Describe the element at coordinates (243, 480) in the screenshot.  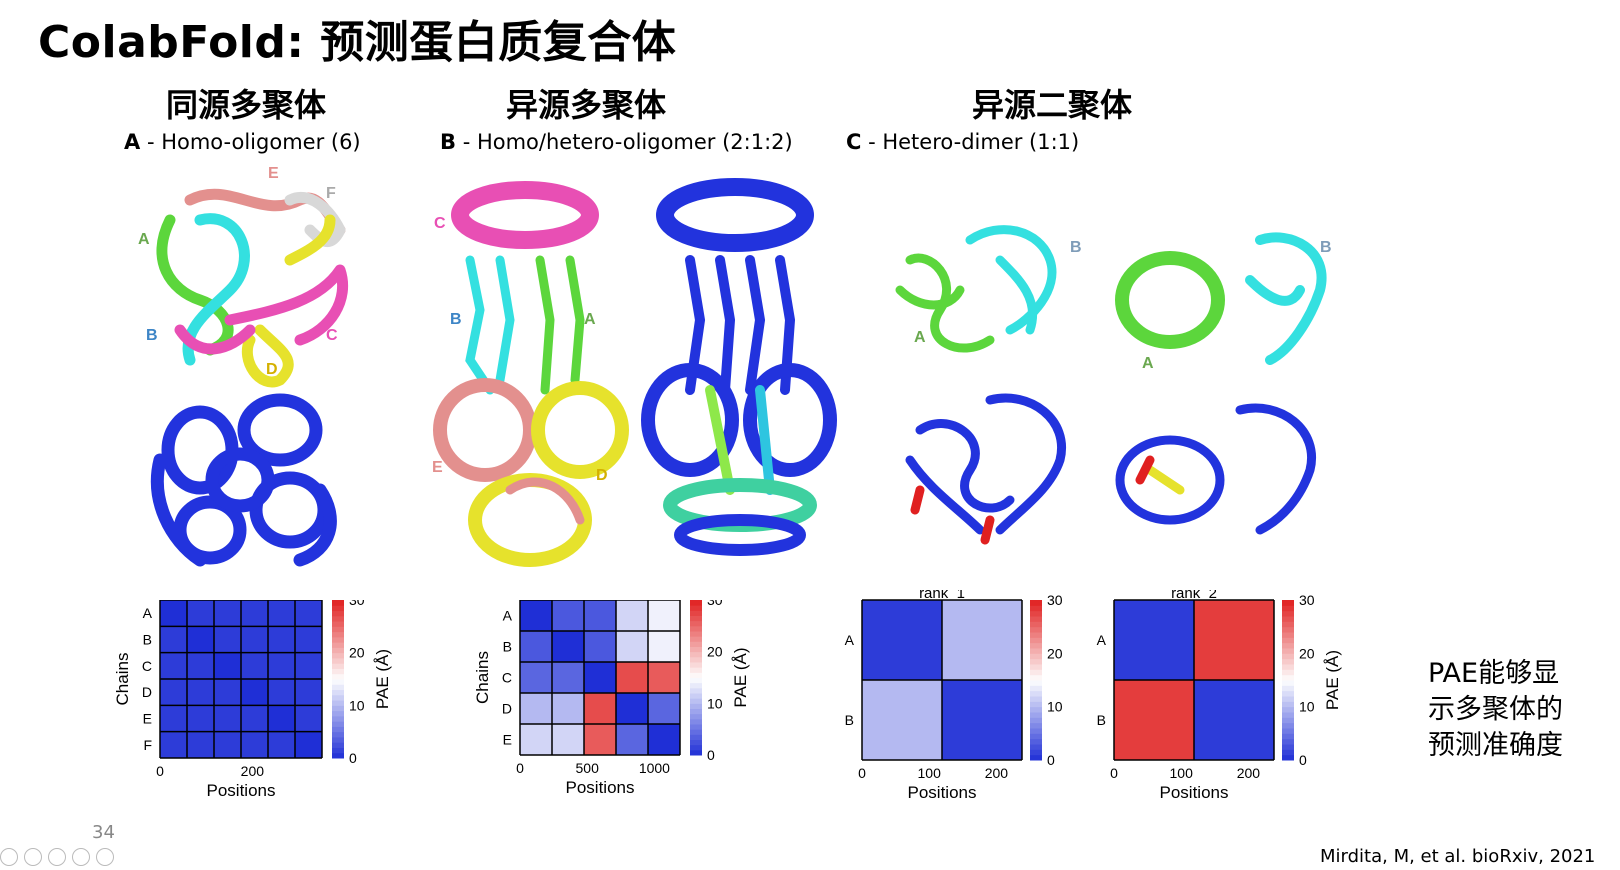
I see `homo-oligomer-pae-structure` at that location.